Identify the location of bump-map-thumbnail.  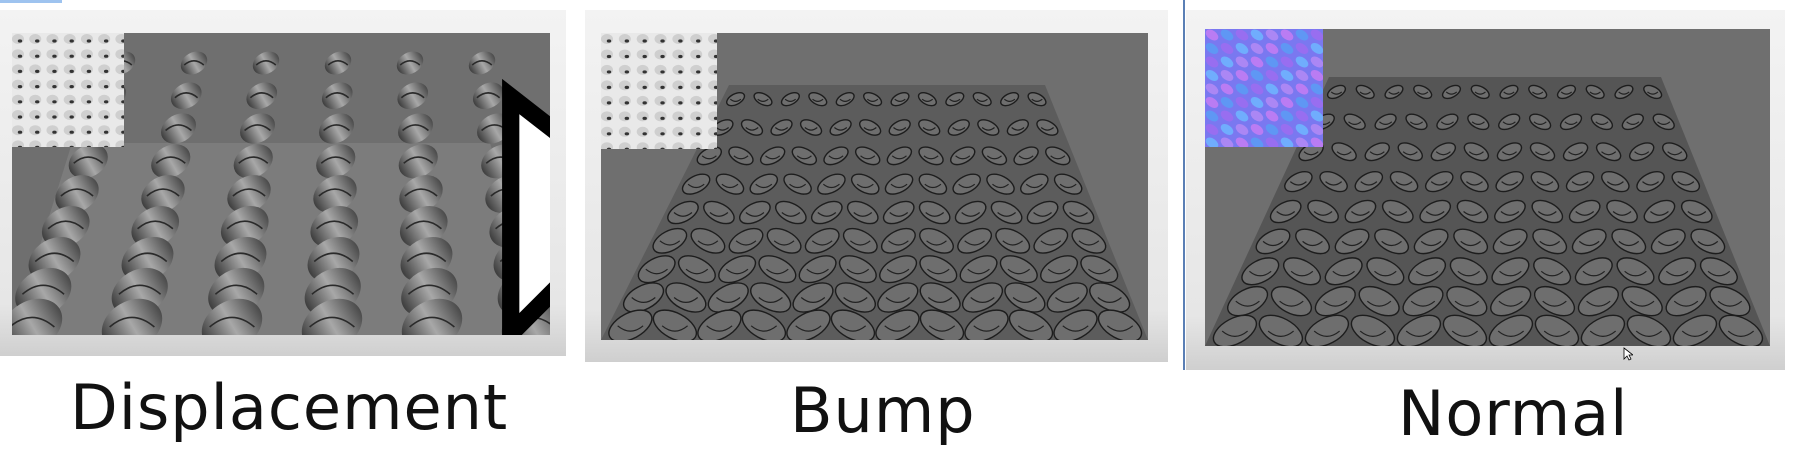
(659, 91).